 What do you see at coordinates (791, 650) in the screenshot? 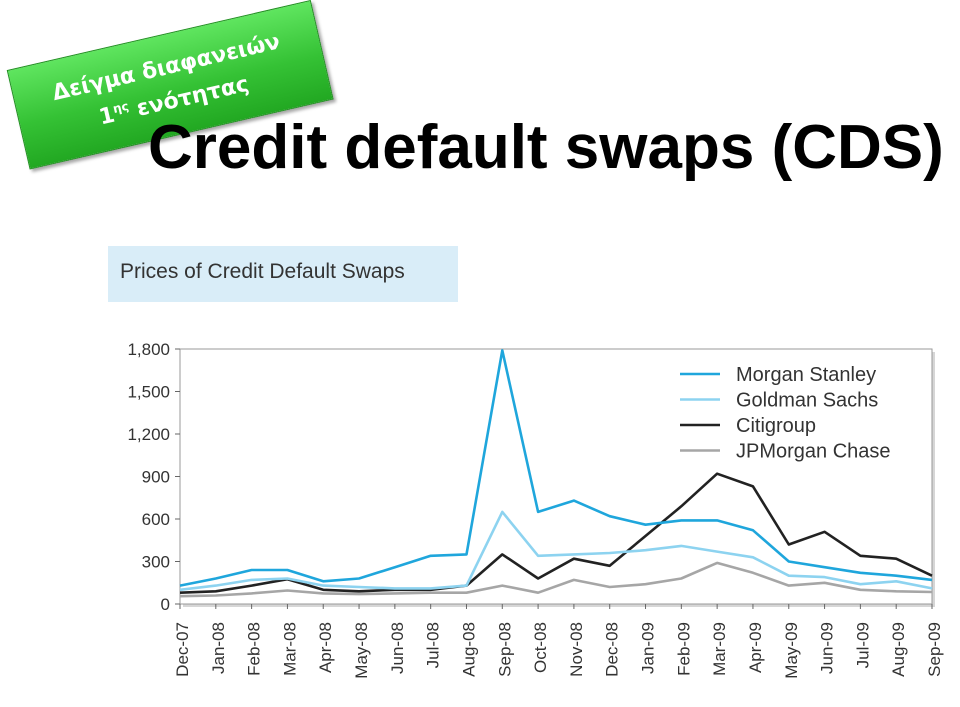
I see `x-tick-label: May-09` at bounding box center [791, 650].